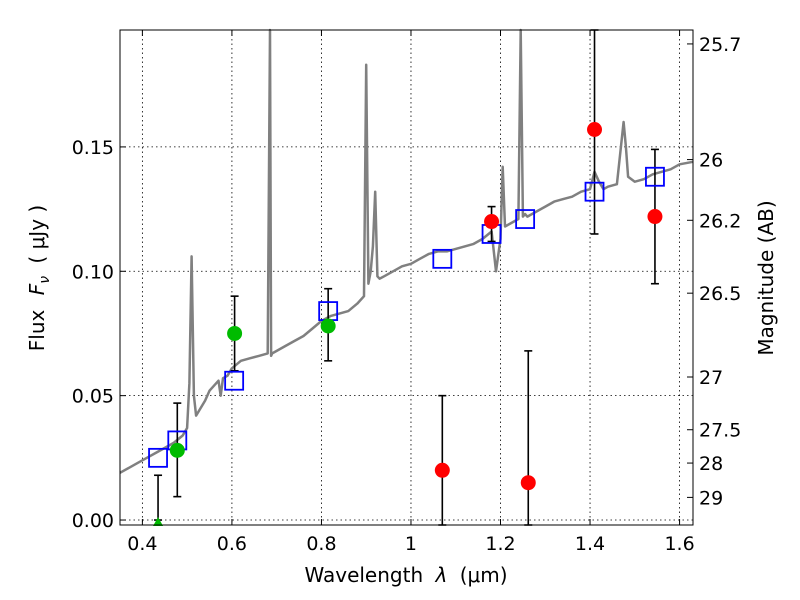 The height and width of the screenshot is (600, 800). What do you see at coordinates (711, 161) in the screenshot?
I see `right-tick-label: 26` at bounding box center [711, 161].